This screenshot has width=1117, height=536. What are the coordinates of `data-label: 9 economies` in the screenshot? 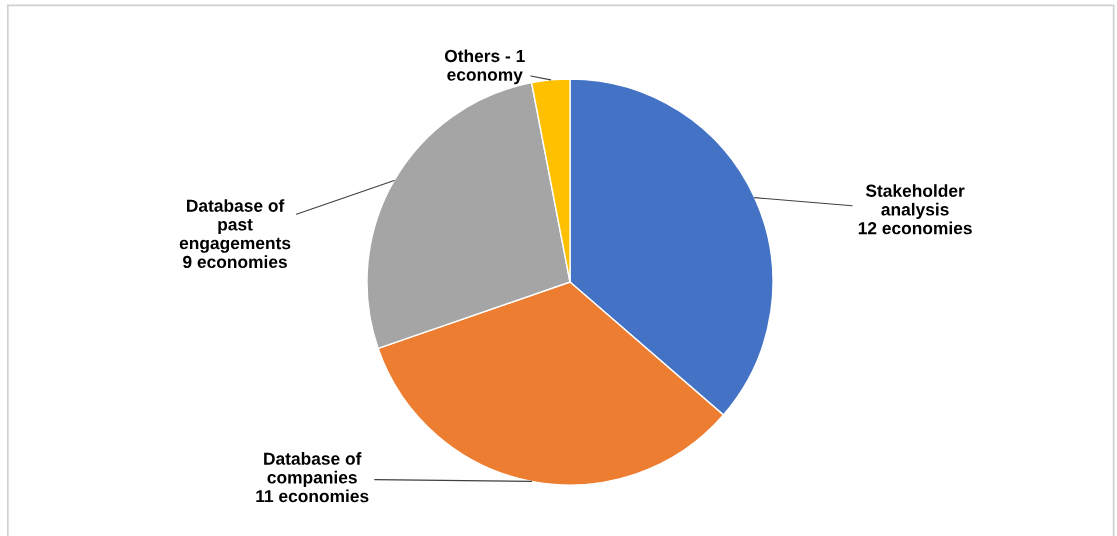 It's located at (235, 262).